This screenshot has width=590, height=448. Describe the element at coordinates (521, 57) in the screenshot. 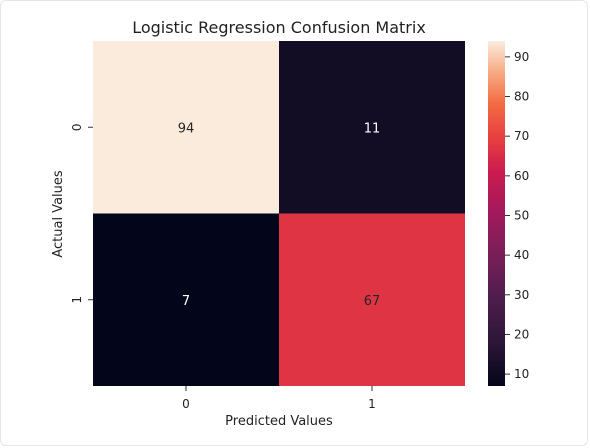

I see `colorbar-tick-label: 90` at that location.